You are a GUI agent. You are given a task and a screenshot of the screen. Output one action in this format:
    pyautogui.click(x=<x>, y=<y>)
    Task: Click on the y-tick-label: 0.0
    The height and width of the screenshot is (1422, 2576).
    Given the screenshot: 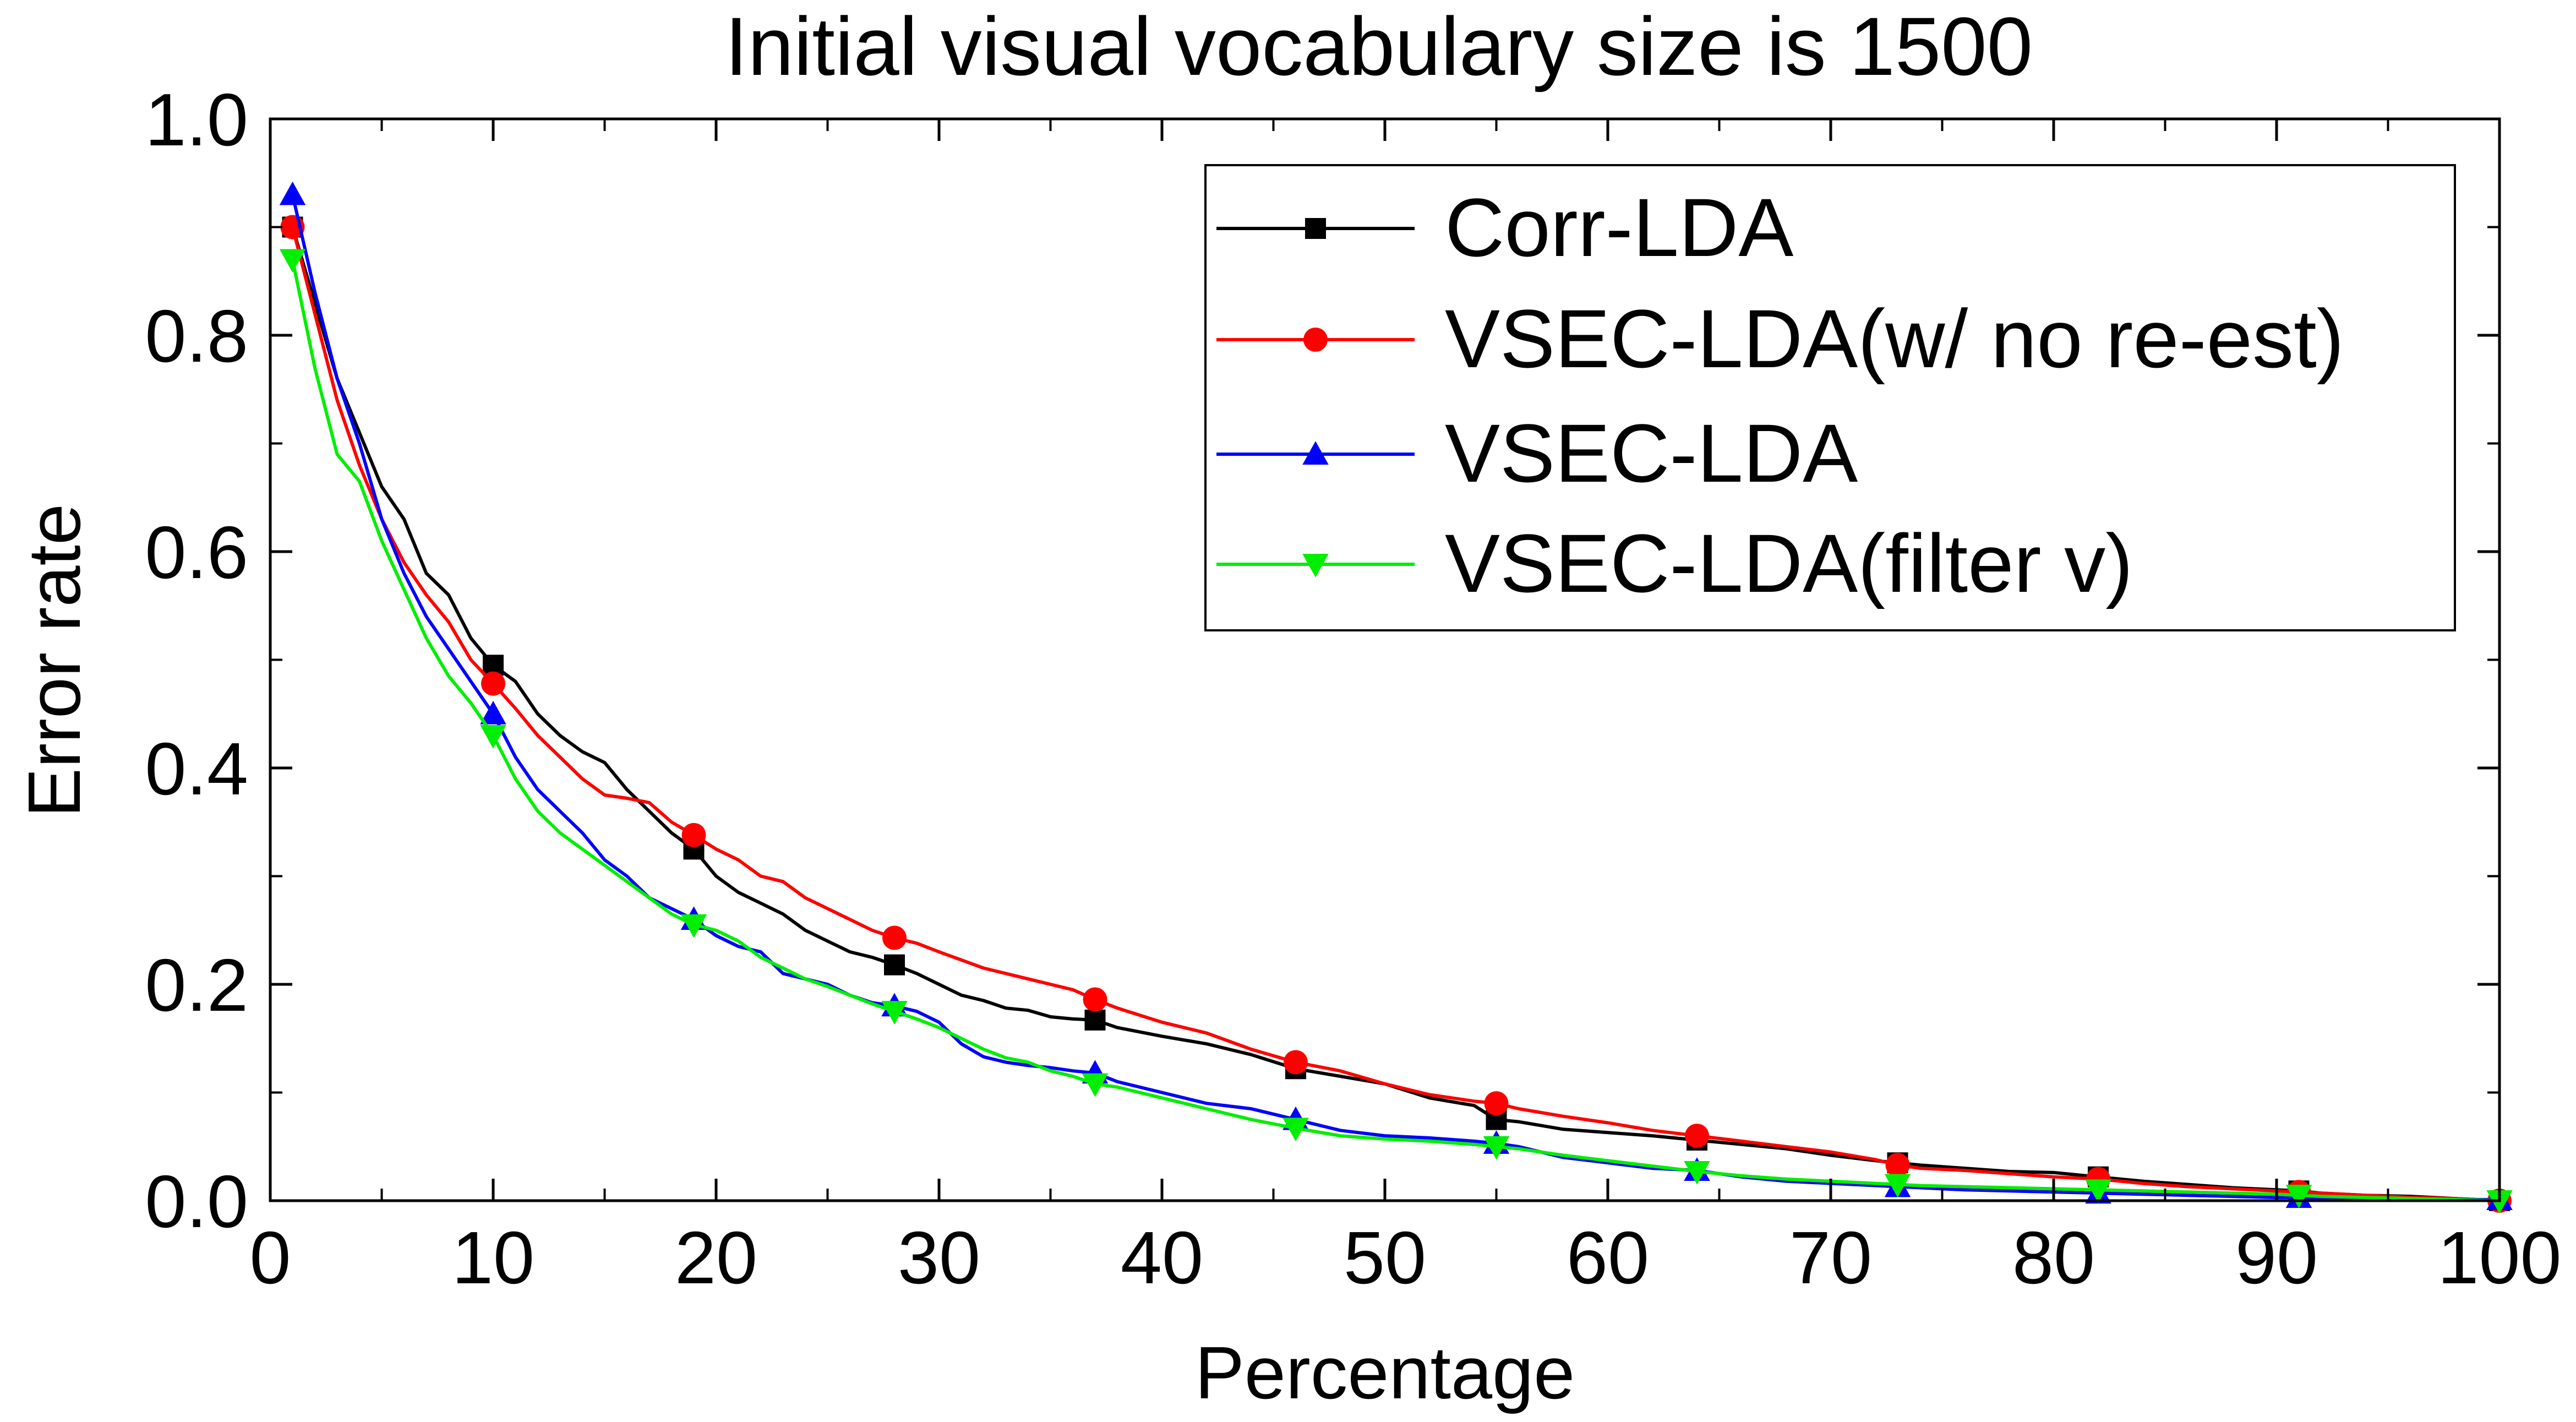 What is the action you would take?
    pyautogui.click(x=197, y=1201)
    